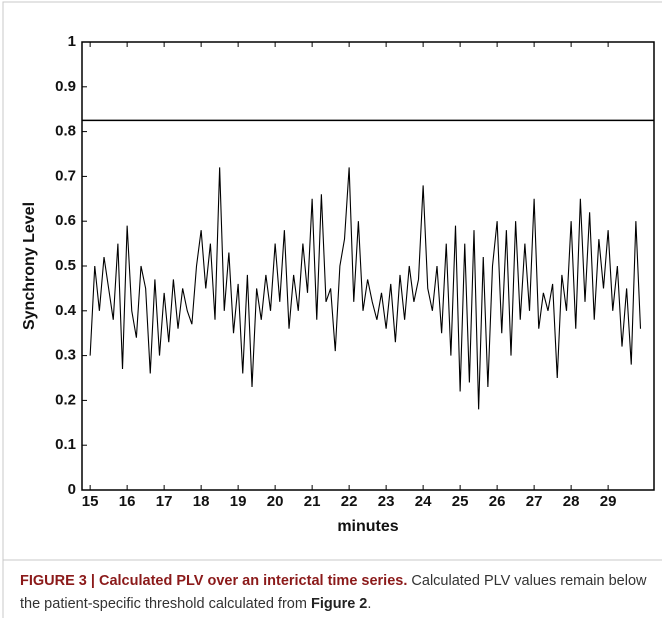  I want to click on y-tick-label: 0.8, so click(65, 131).